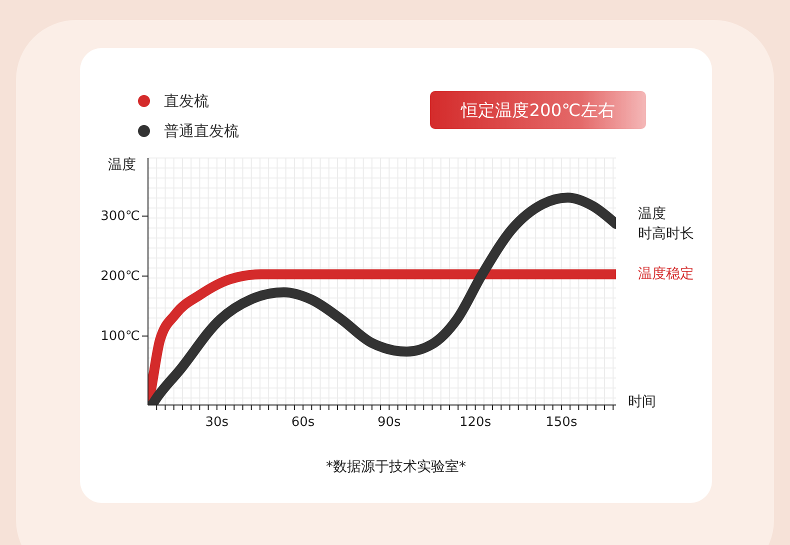  I want to click on y-tick-label: 200℃, so click(120, 276).